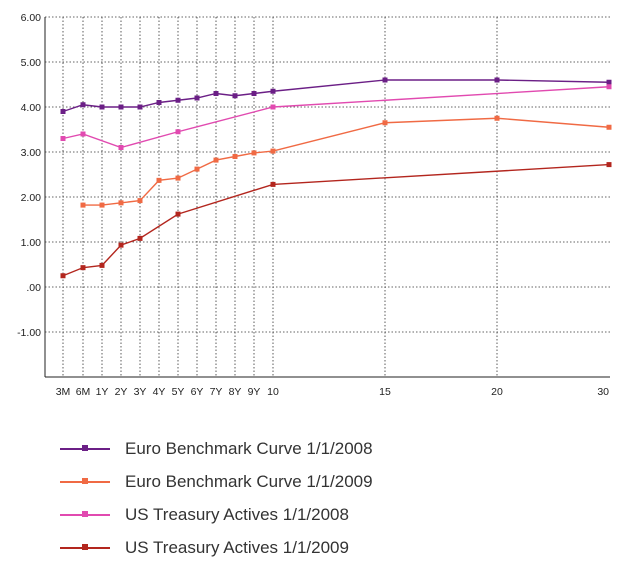  What do you see at coordinates (31, 108) in the screenshot?
I see `y-tick-label: 4.00` at bounding box center [31, 108].